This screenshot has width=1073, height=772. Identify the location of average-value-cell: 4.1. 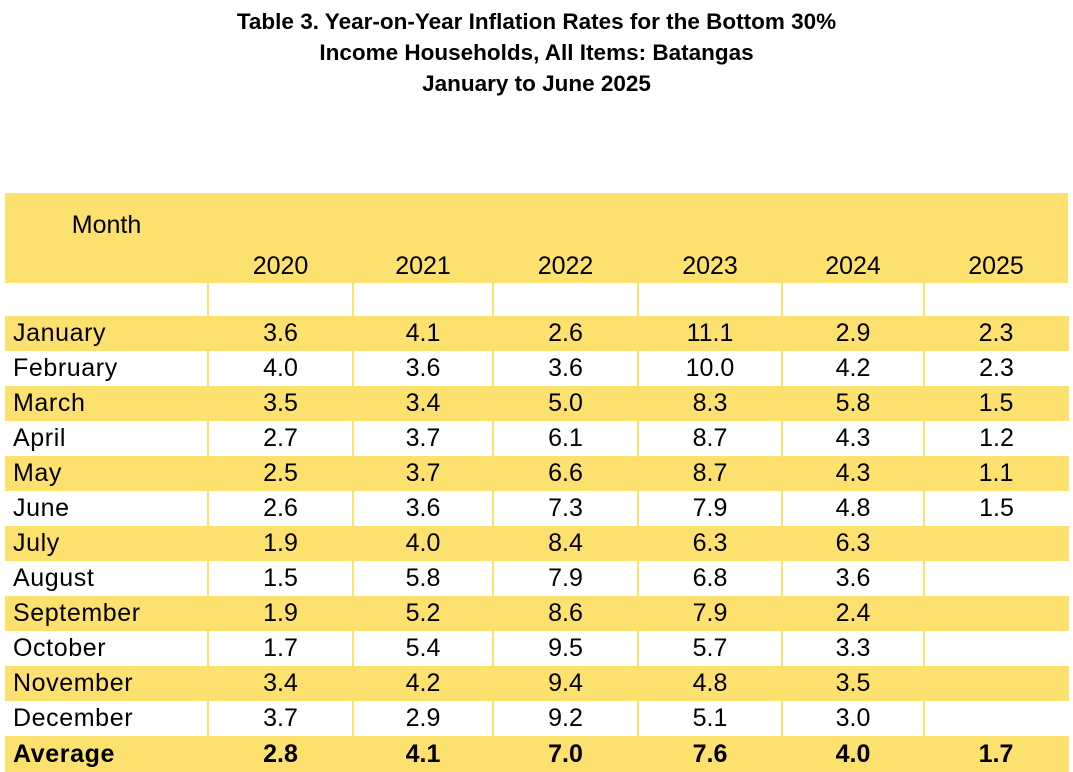
(423, 754).